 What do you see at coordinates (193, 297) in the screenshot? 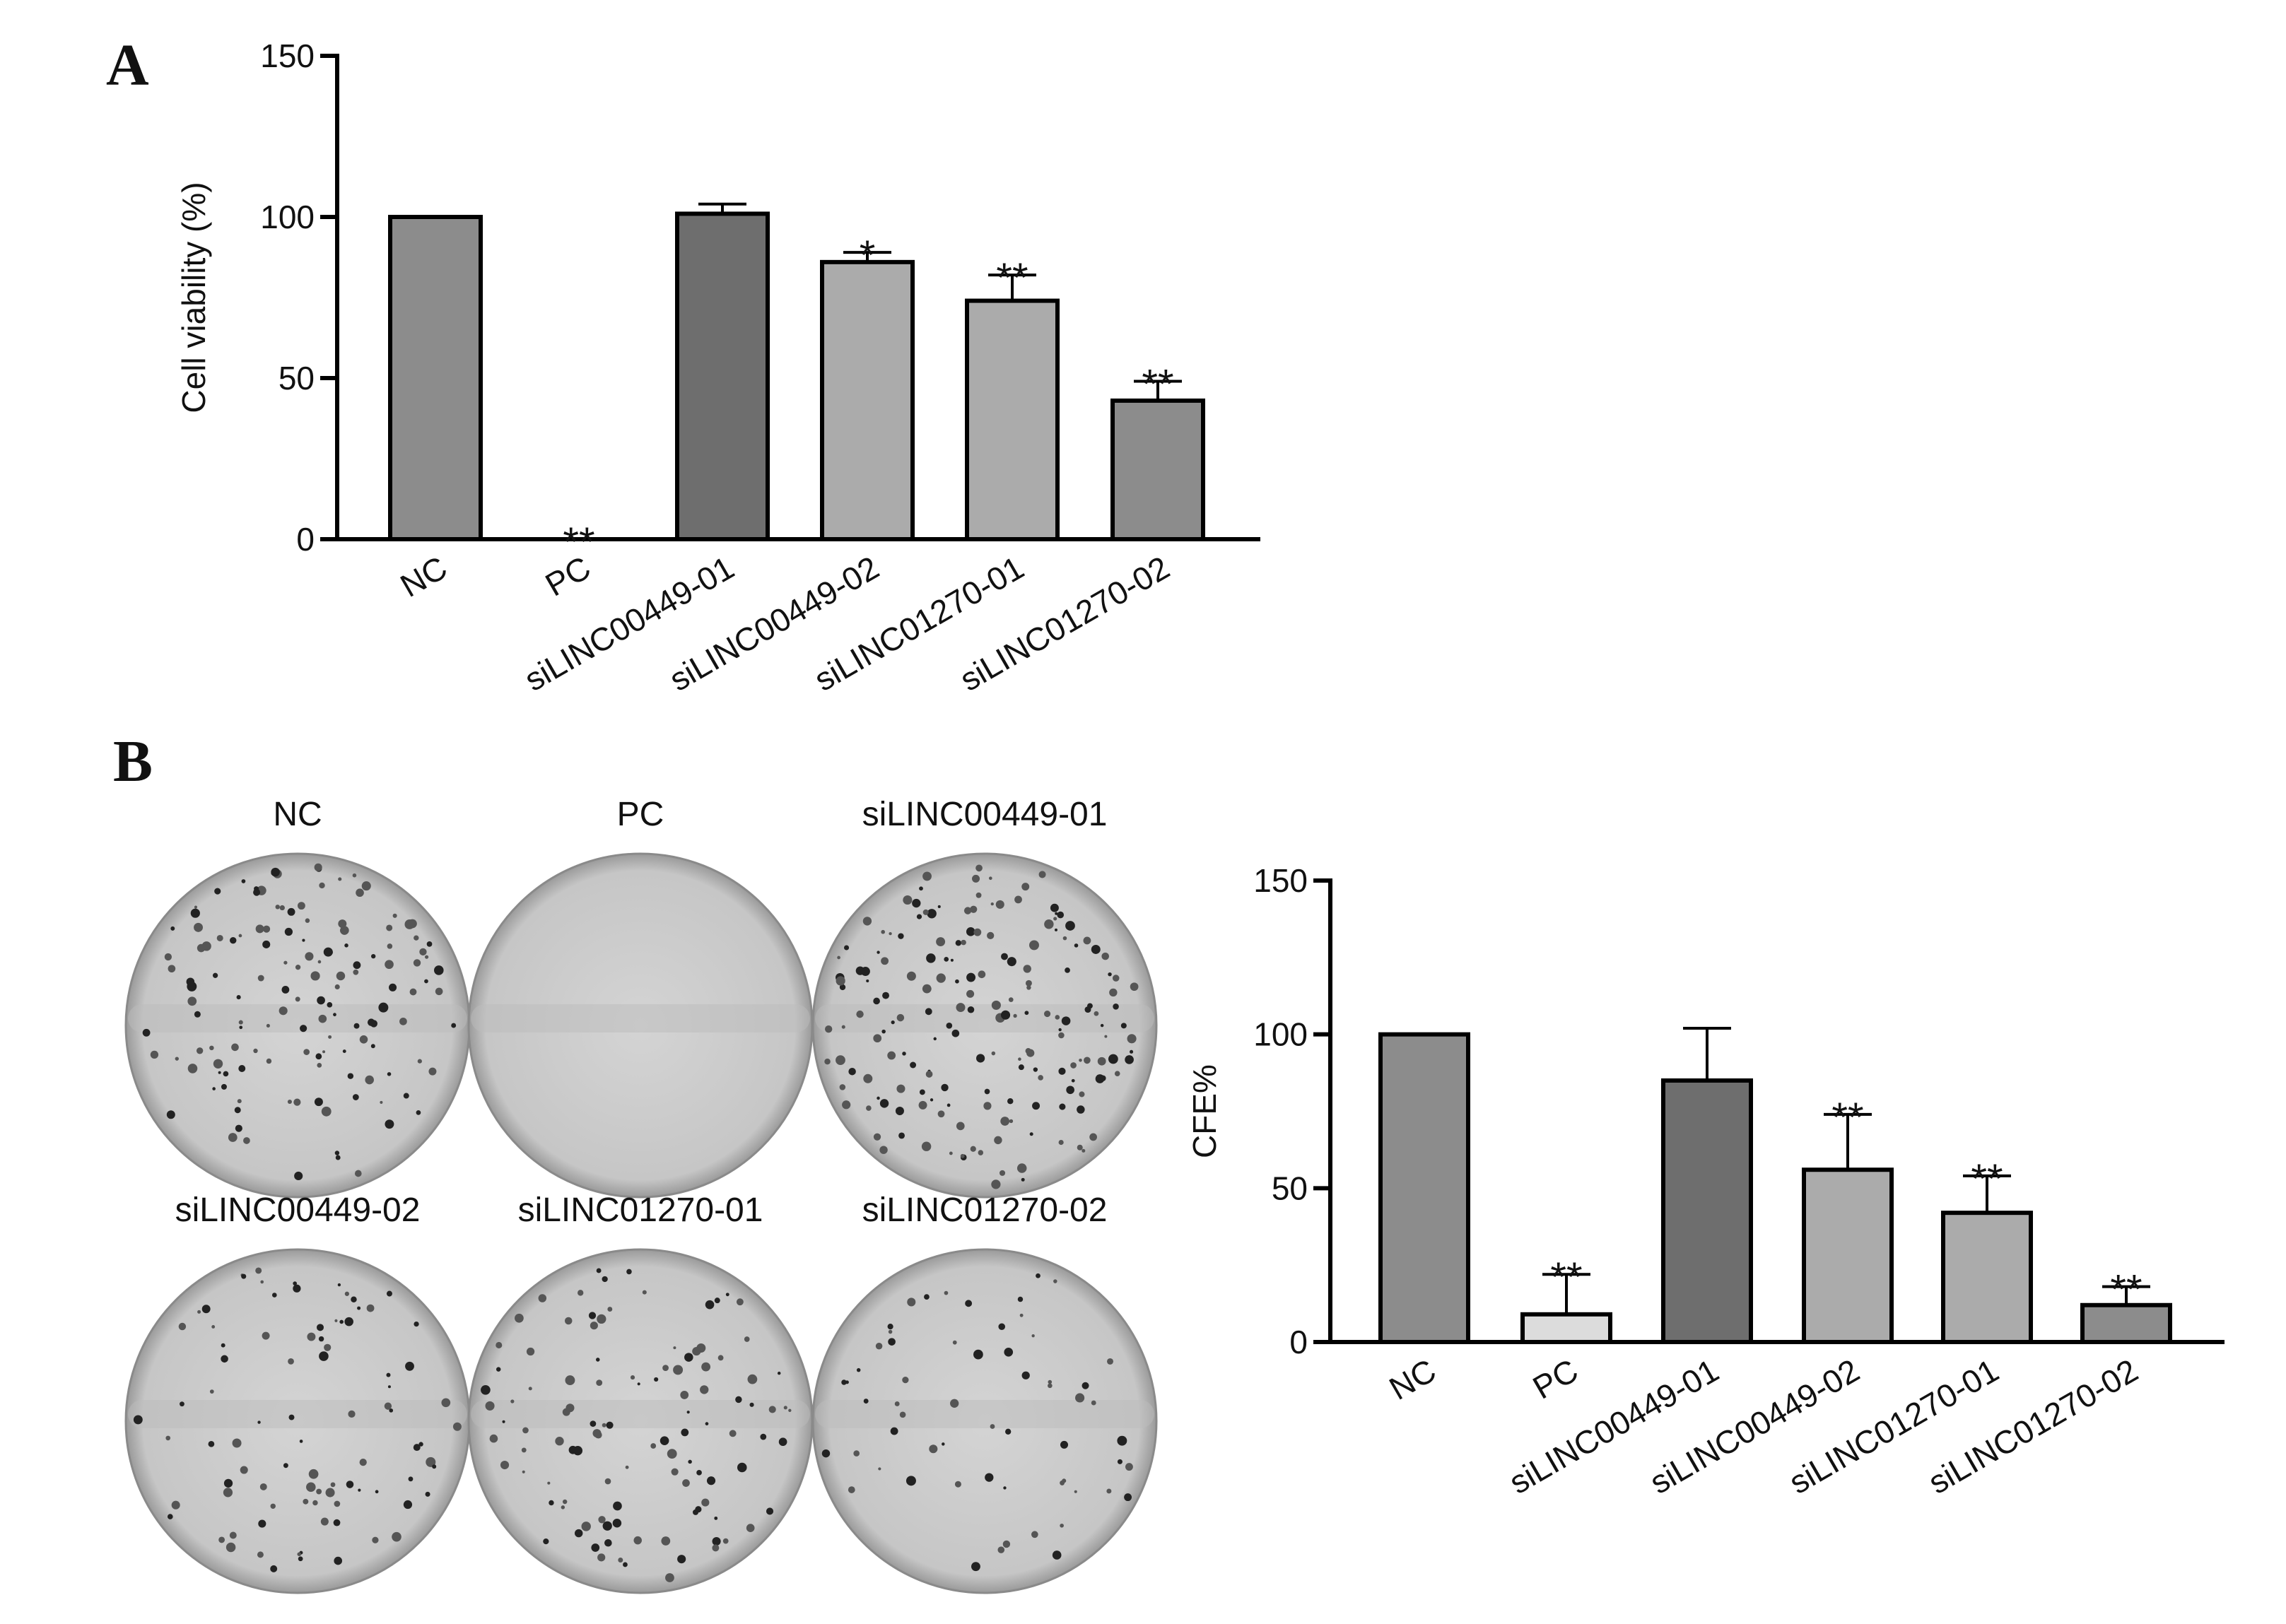
I see `y-axis-label: Cell viability (%)` at bounding box center [193, 297].